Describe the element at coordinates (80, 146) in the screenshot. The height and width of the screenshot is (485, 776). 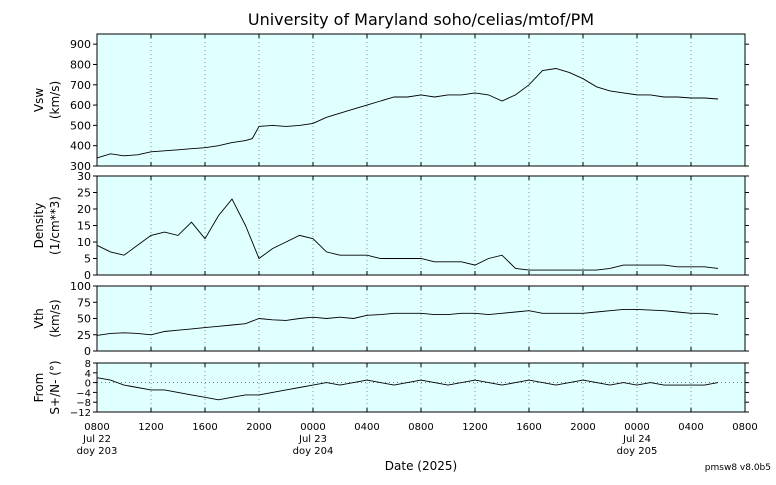
I see `y-tick-label: 400` at that location.